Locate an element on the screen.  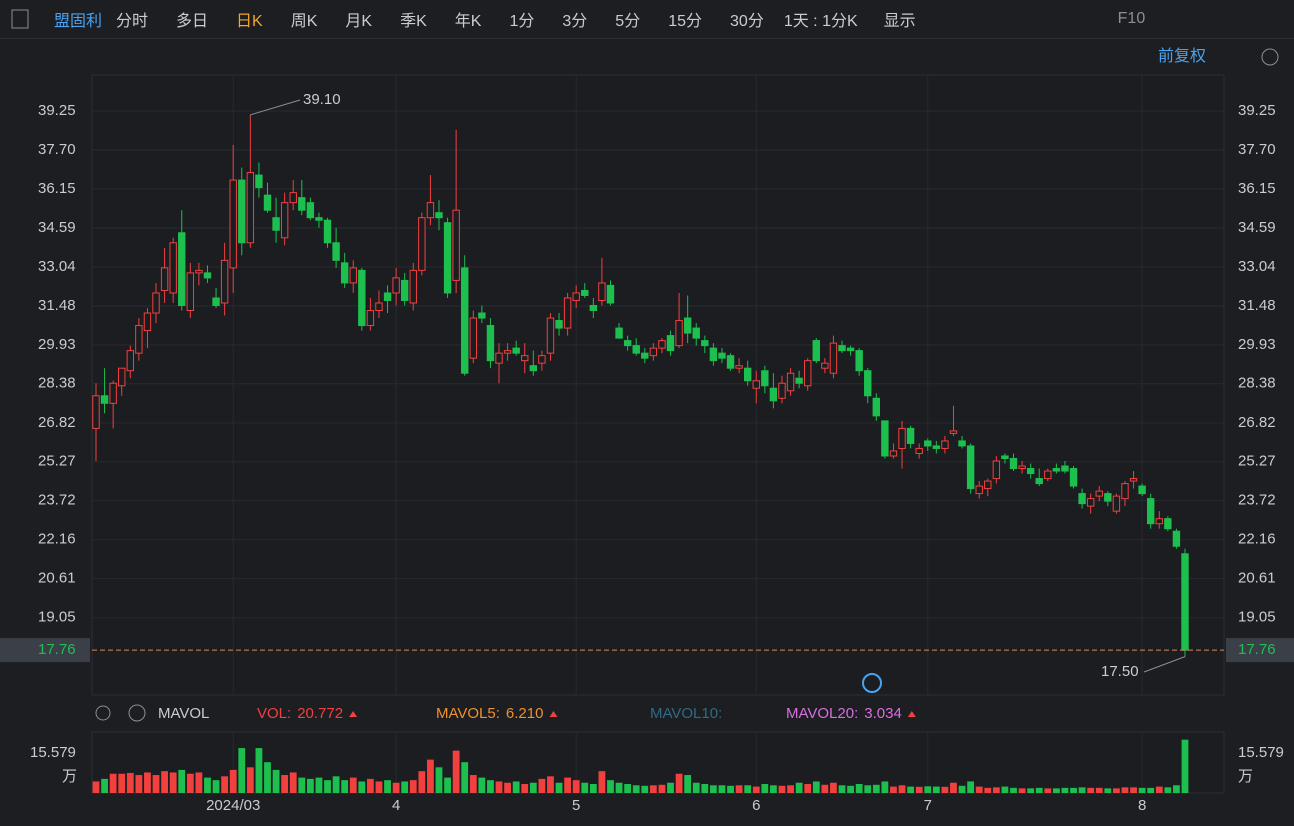
zoom-out is located at coordinates (1270, 57).